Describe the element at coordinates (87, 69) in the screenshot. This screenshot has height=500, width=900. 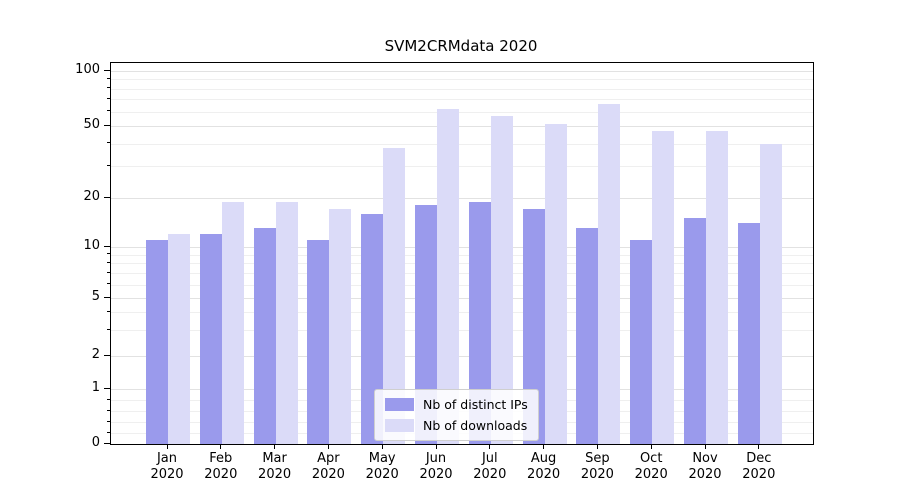
I see `y-tick-label: 100` at that location.